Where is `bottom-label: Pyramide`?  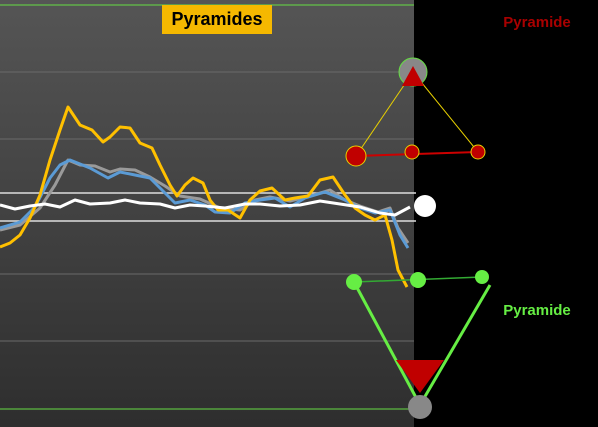 bottom-label: Pyramide is located at coordinates (537, 310).